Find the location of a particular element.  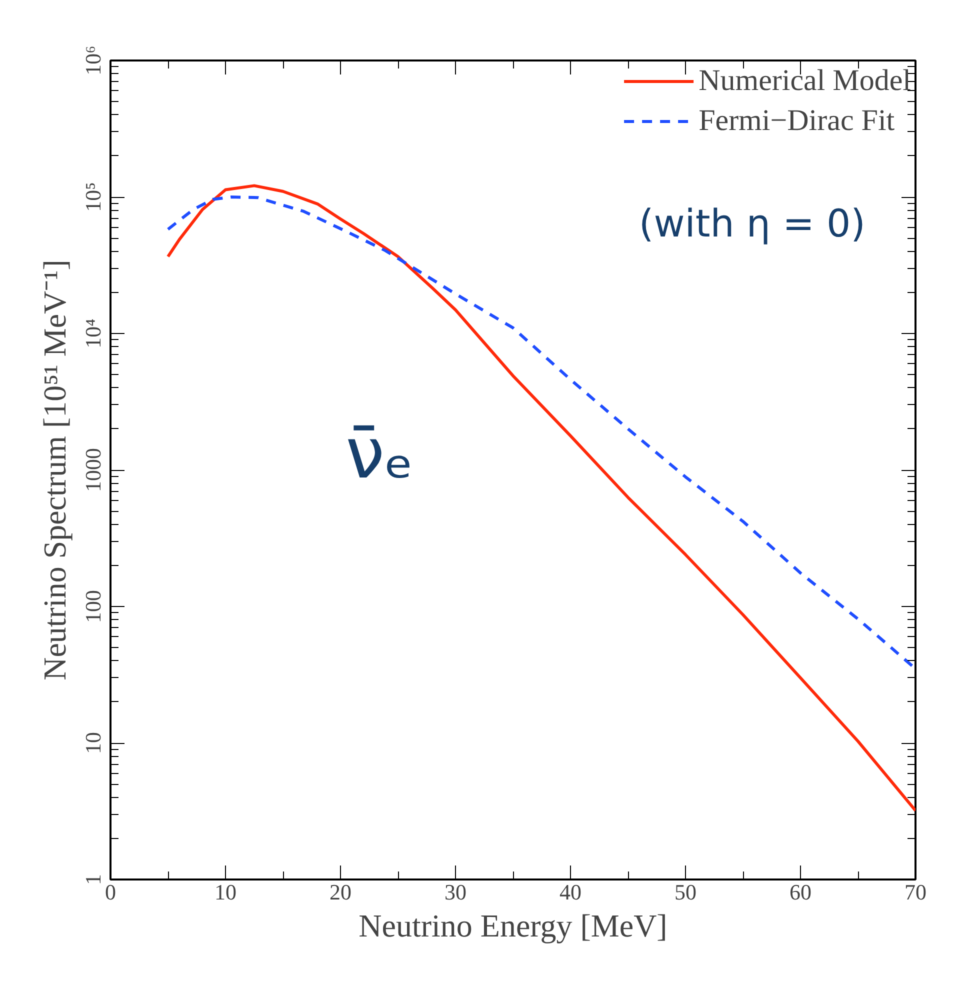

x-tick-label: 10 is located at coordinates (225, 892).